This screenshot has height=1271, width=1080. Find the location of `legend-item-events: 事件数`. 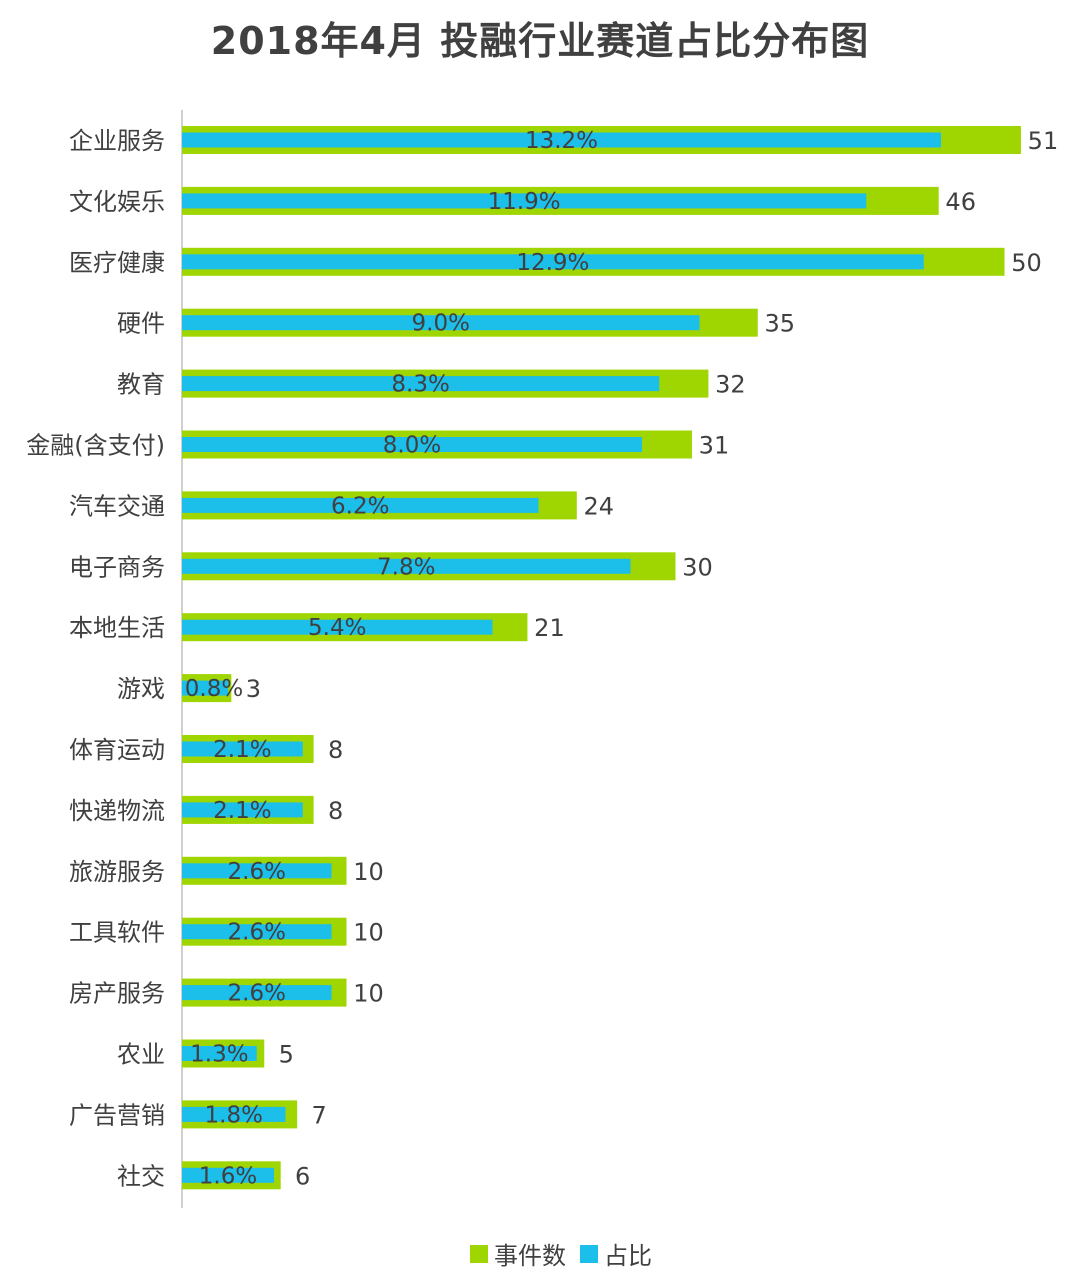

legend-item-events: 事件数 is located at coordinates (518, 1253).